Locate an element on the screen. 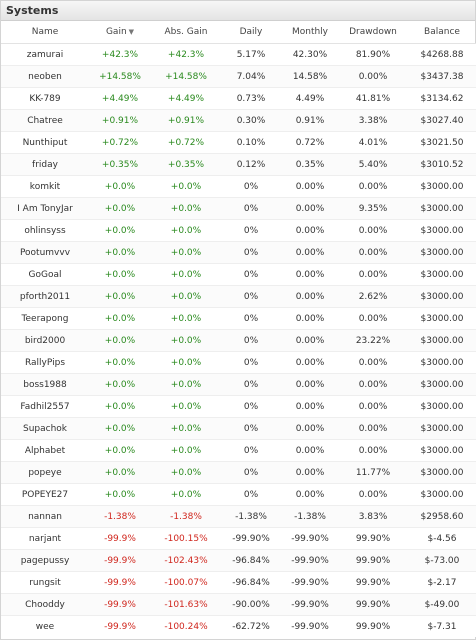  cell-gain: +0.72% is located at coordinates (120, 142).